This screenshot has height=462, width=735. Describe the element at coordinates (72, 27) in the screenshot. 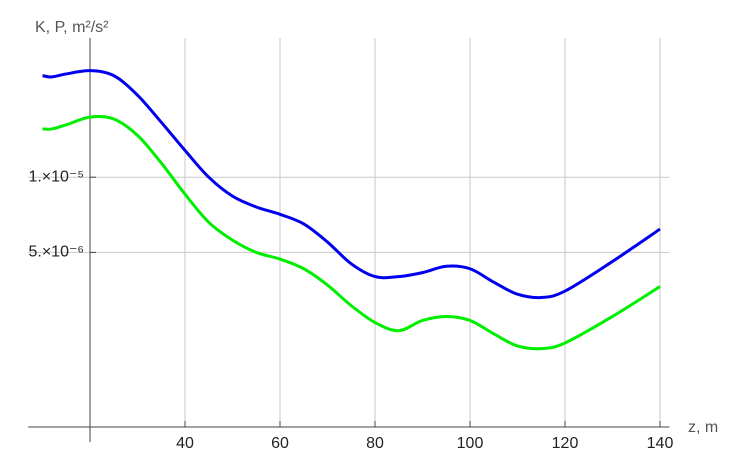

I see `y-axis-label: K, P, m²/s²` at that location.